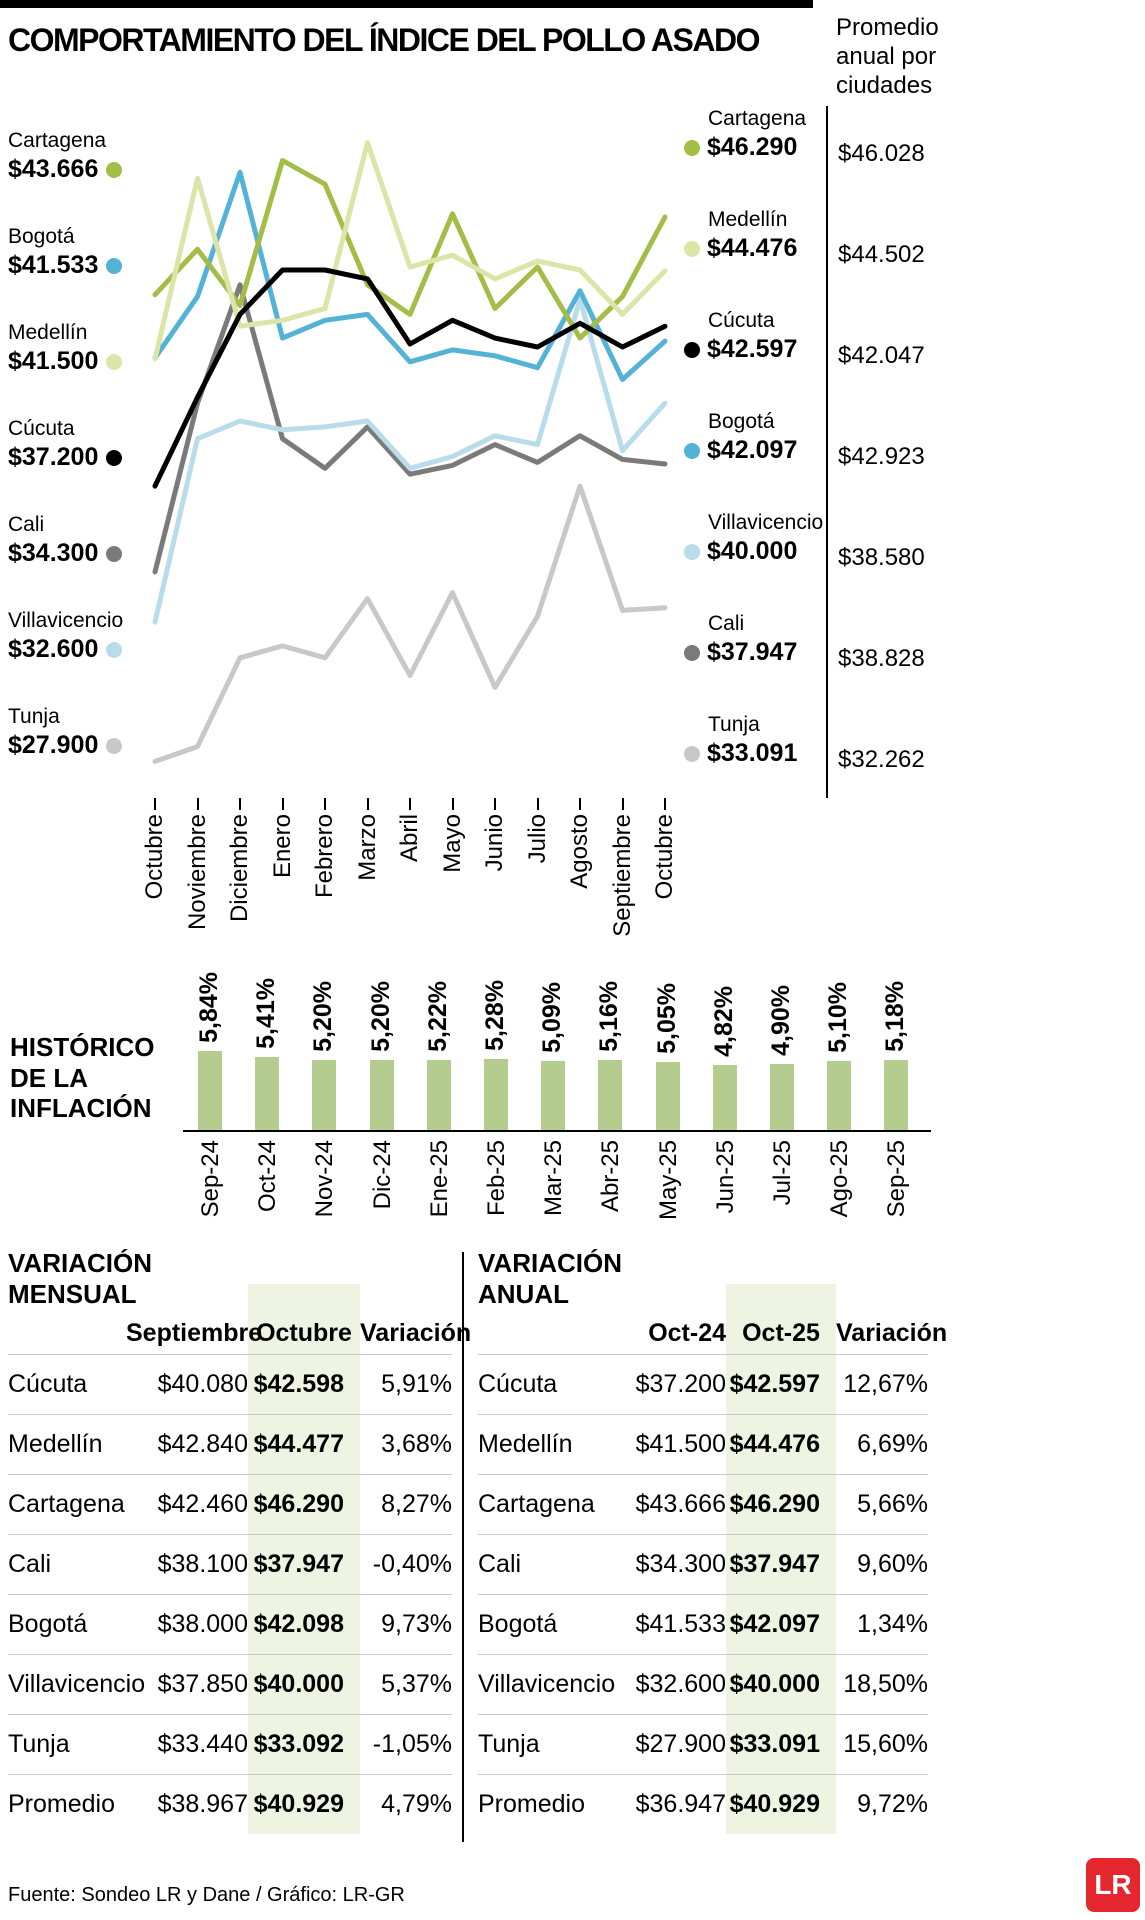  I want to click on table-row: Cali $38.100 $37.947 -0,40%, so click(230, 1564).